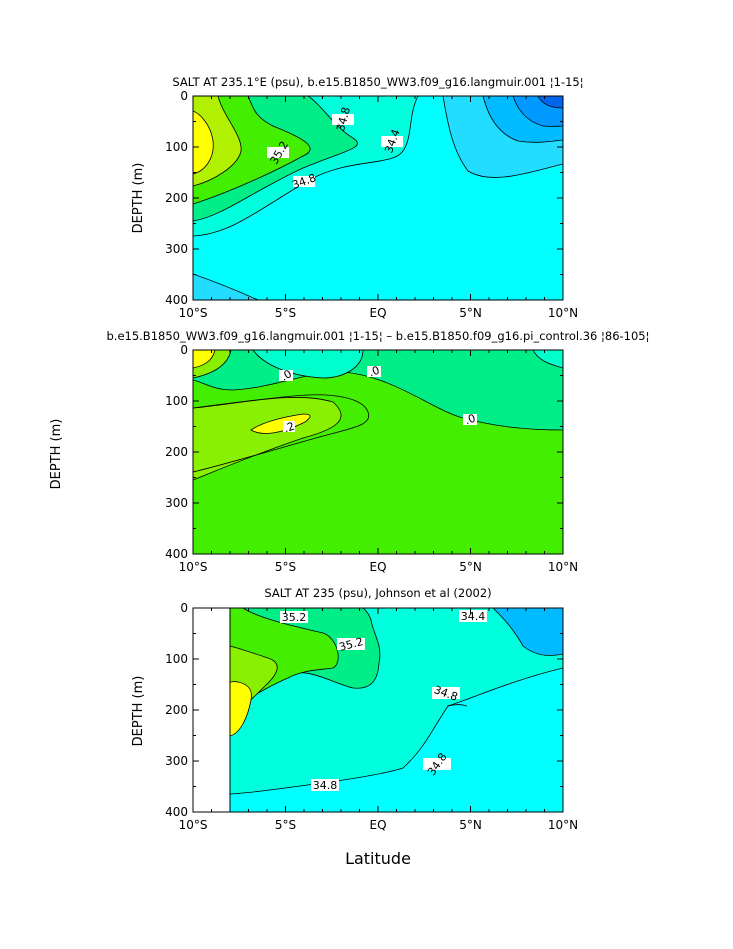  What do you see at coordinates (378, 858) in the screenshot?
I see `x-axis-label: Latitude` at bounding box center [378, 858].